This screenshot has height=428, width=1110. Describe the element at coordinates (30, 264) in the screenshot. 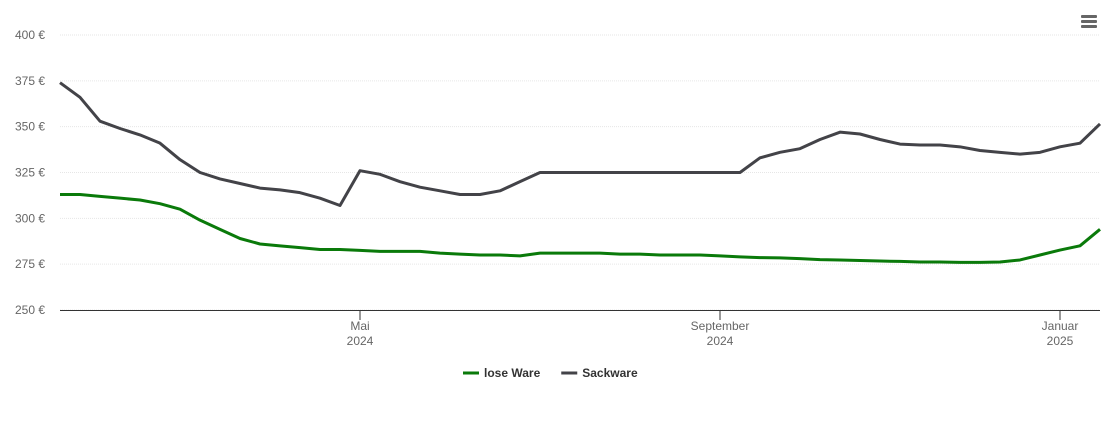

I see `y-tick-label: 275 €` at that location.